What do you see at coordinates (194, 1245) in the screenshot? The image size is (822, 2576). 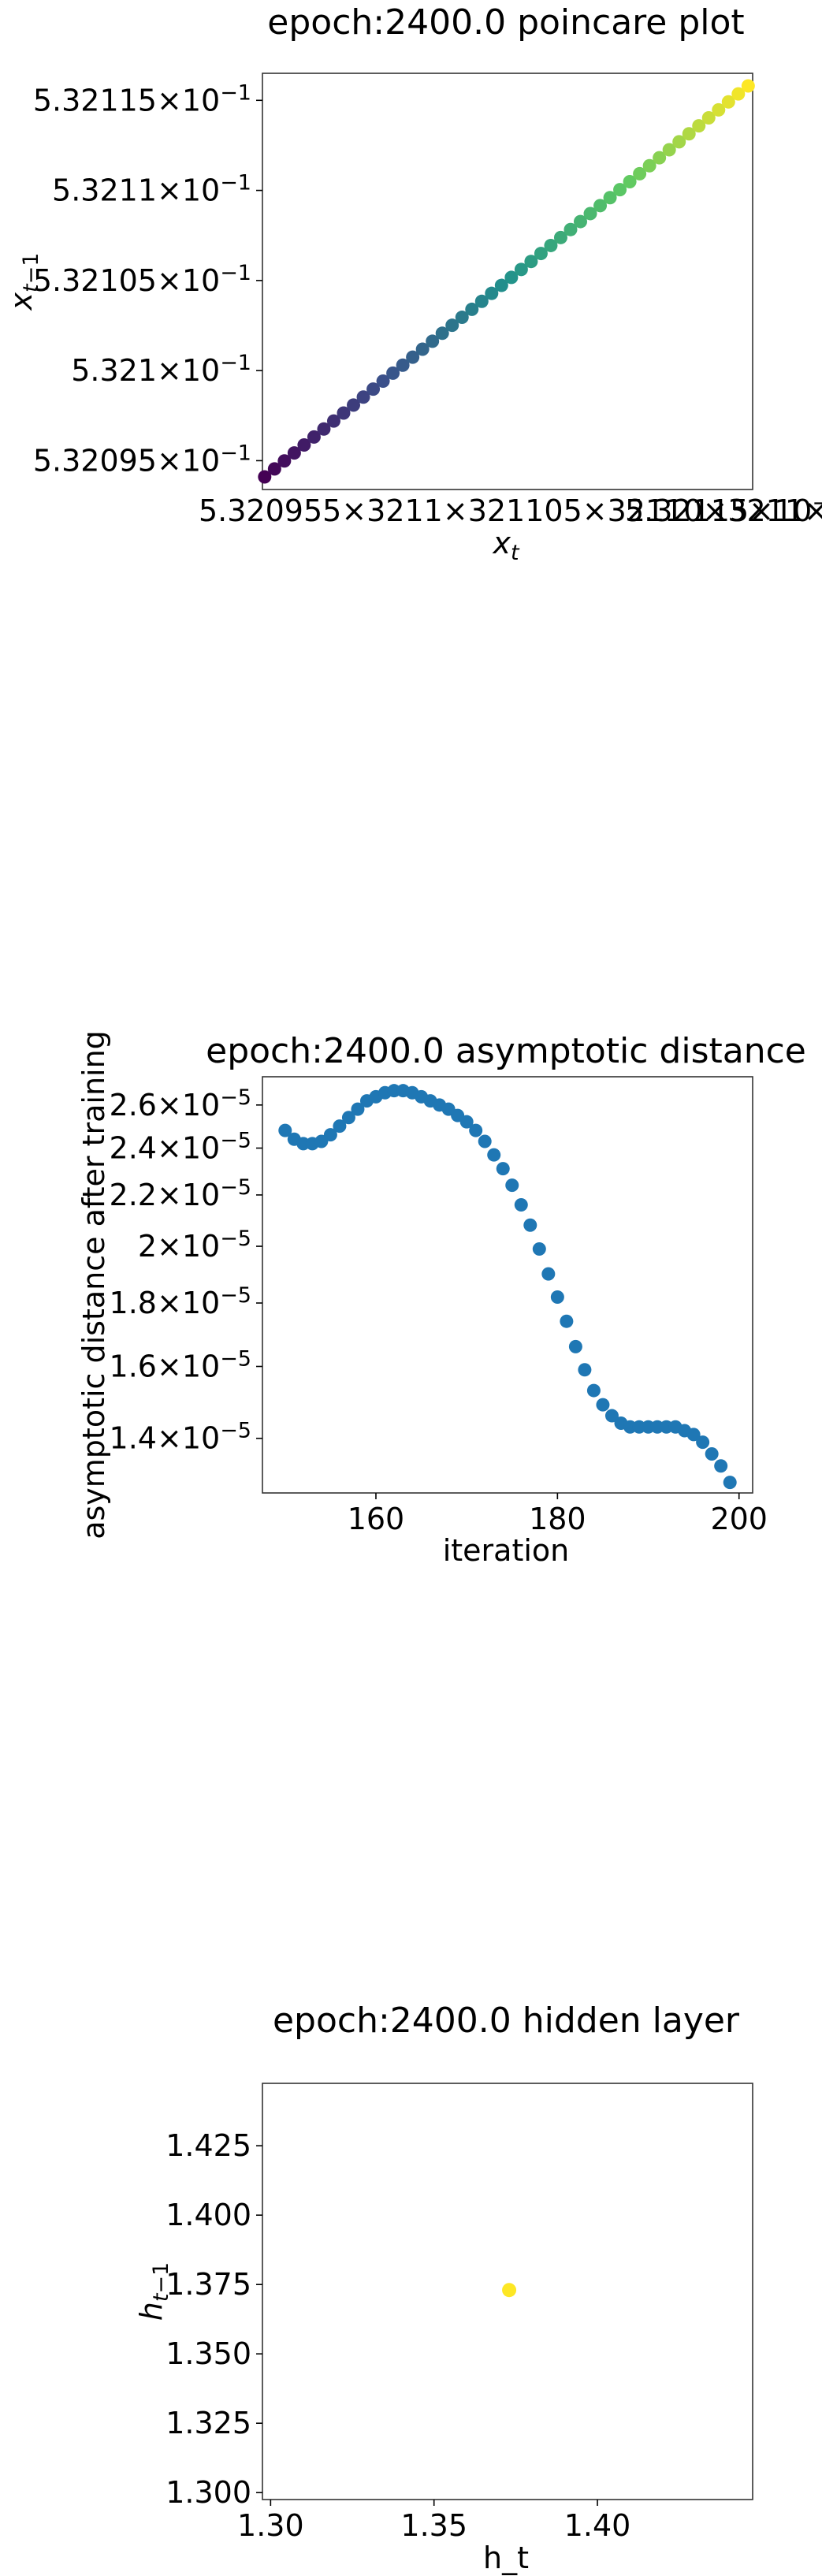 I see `y-tick-label: 2×10⁻⁵` at bounding box center [194, 1245].